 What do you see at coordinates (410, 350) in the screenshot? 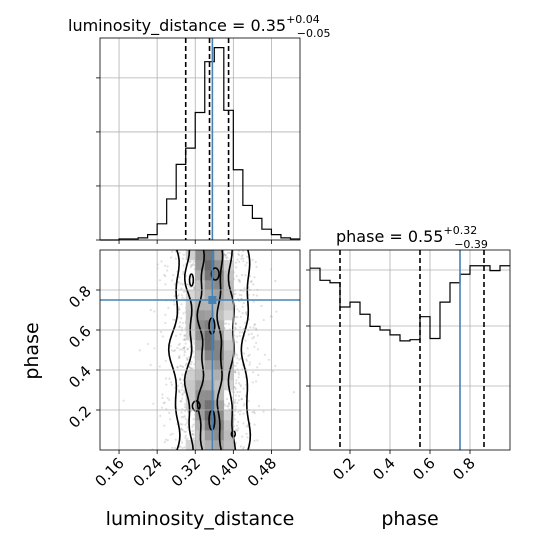
I see `phase-frame` at bounding box center [410, 350].